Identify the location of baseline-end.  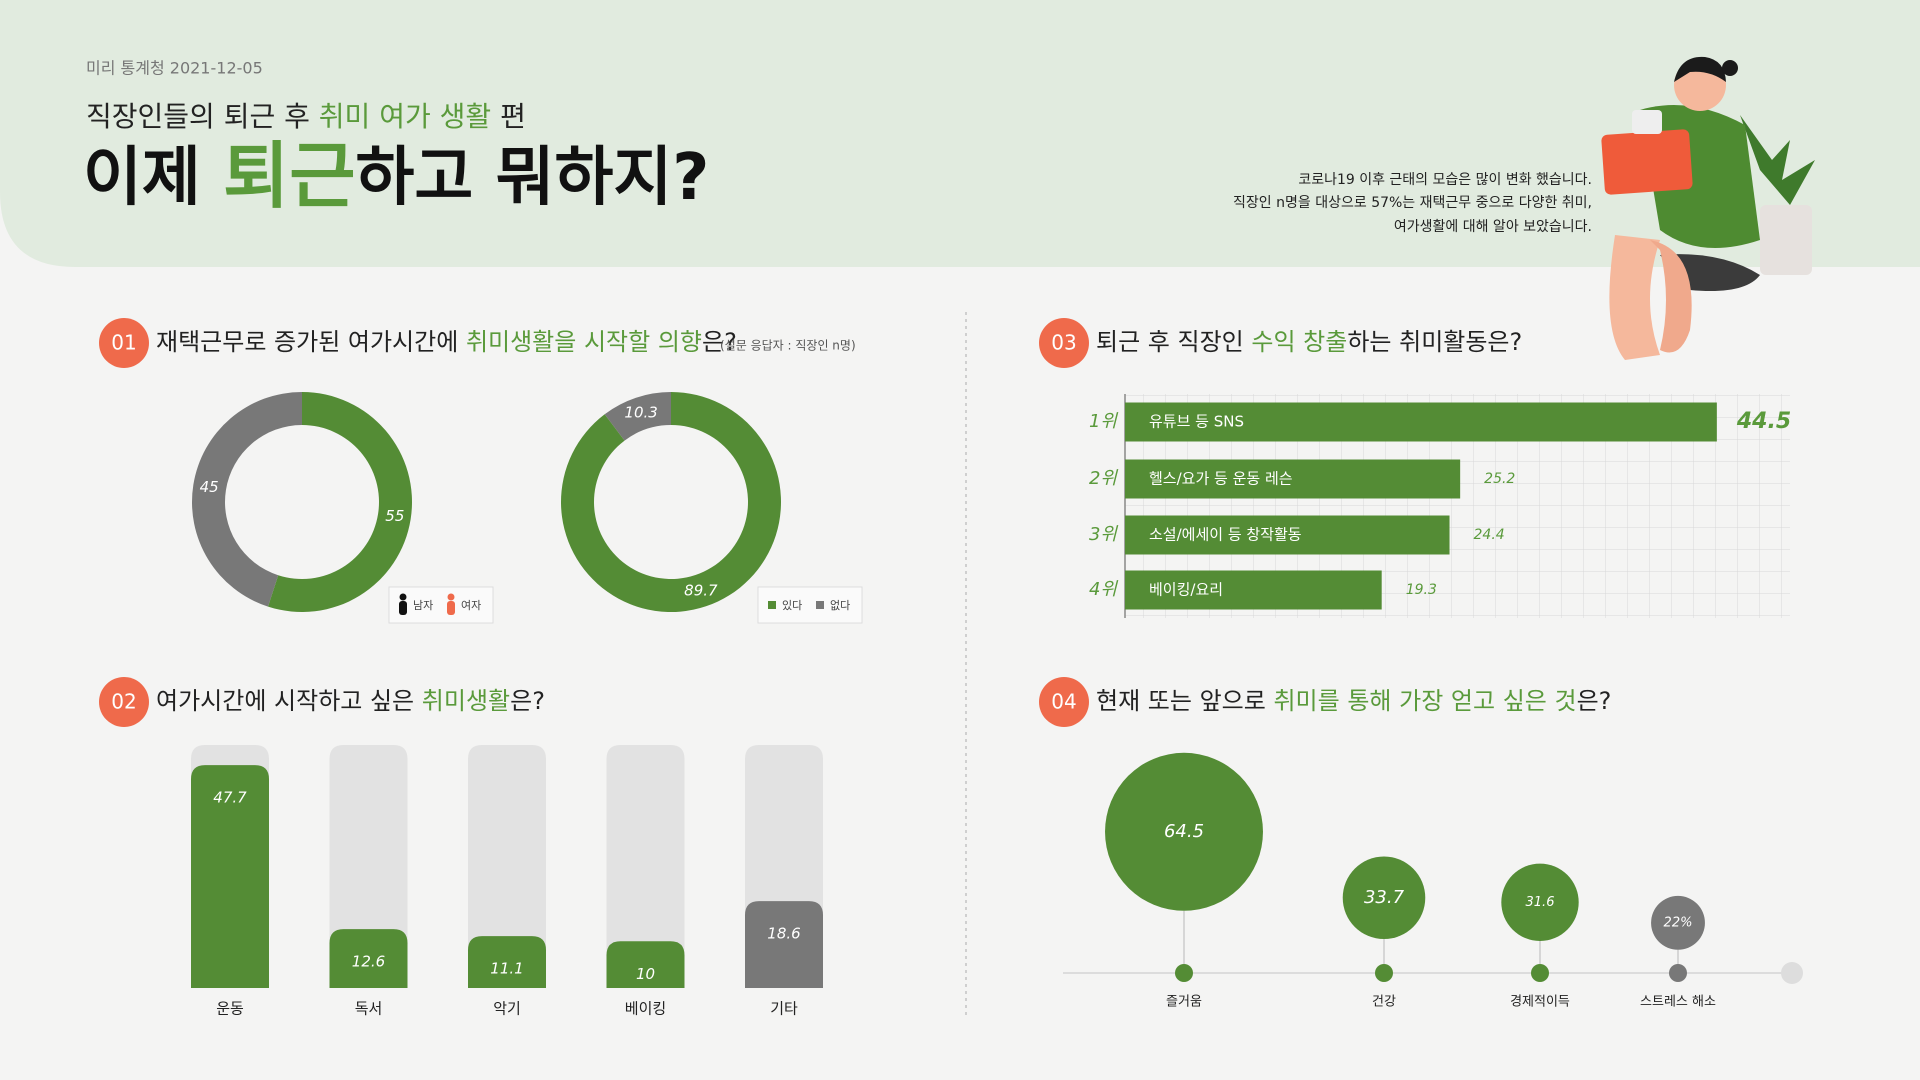
(1792, 973).